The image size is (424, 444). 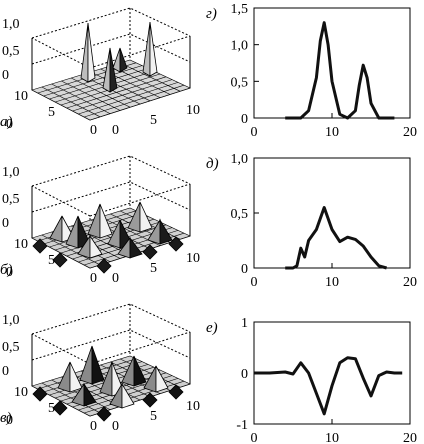 I want to click on line-panel-3: 10-10 10 20е), so click(x=311, y=380).